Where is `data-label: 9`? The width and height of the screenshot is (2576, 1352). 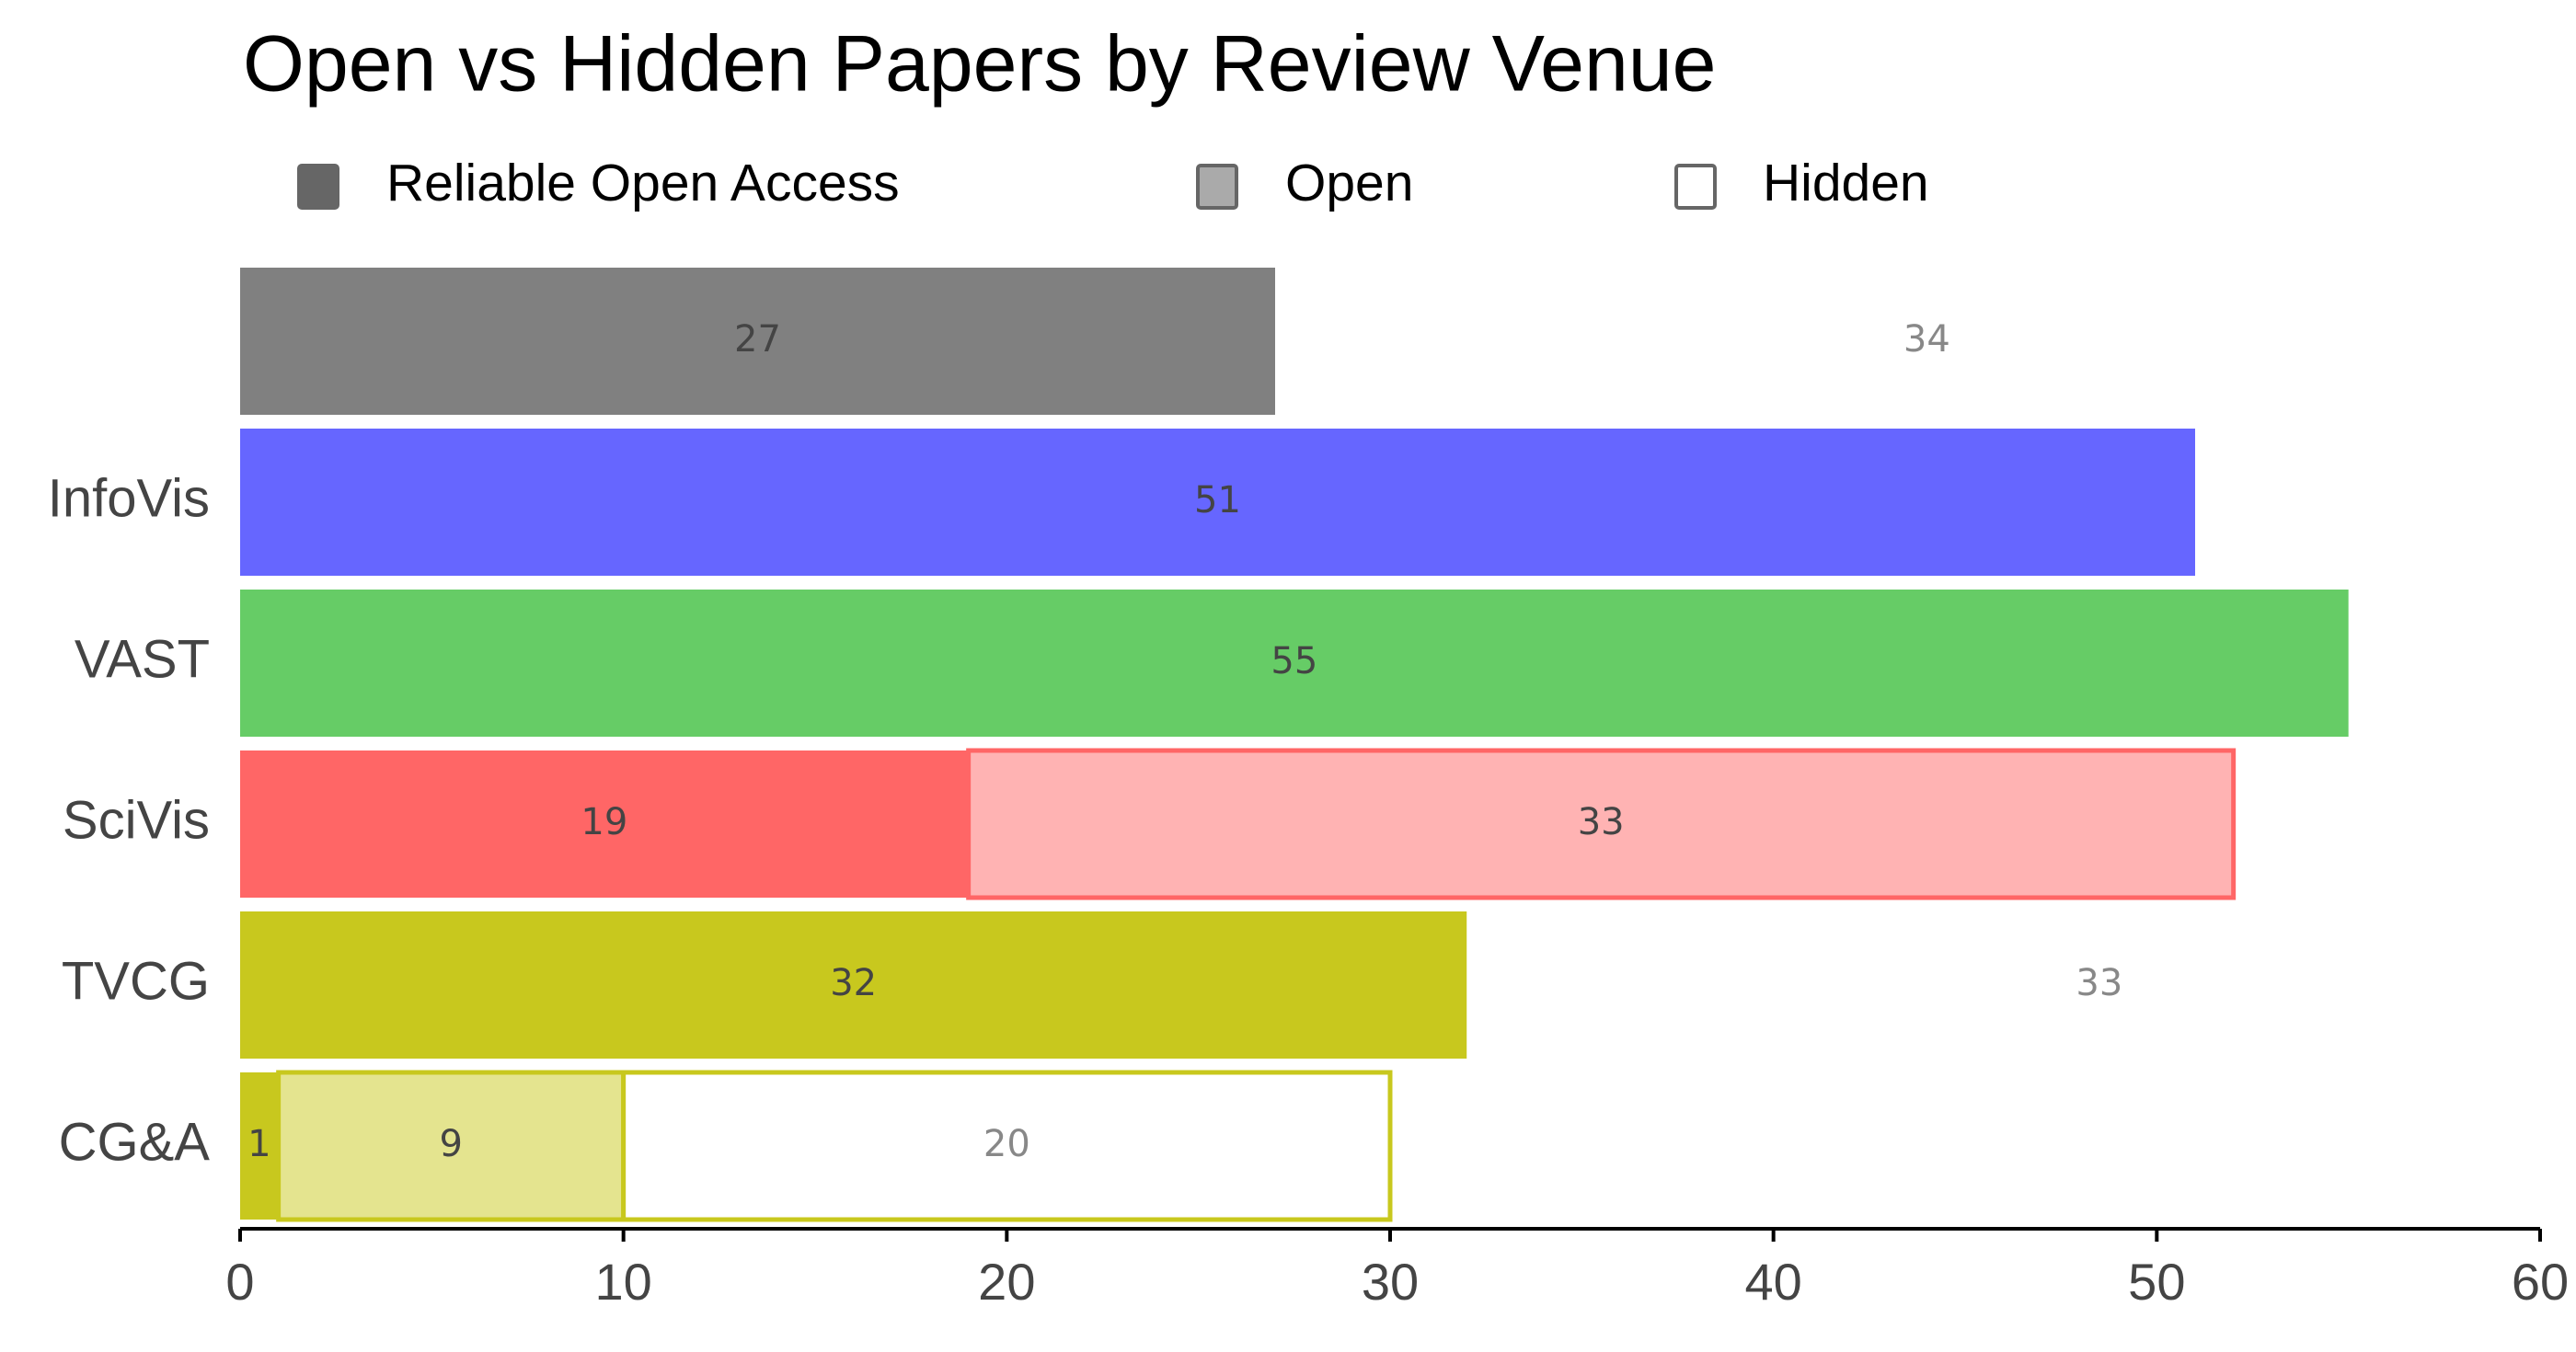
data-label: 9 is located at coordinates (450, 1144).